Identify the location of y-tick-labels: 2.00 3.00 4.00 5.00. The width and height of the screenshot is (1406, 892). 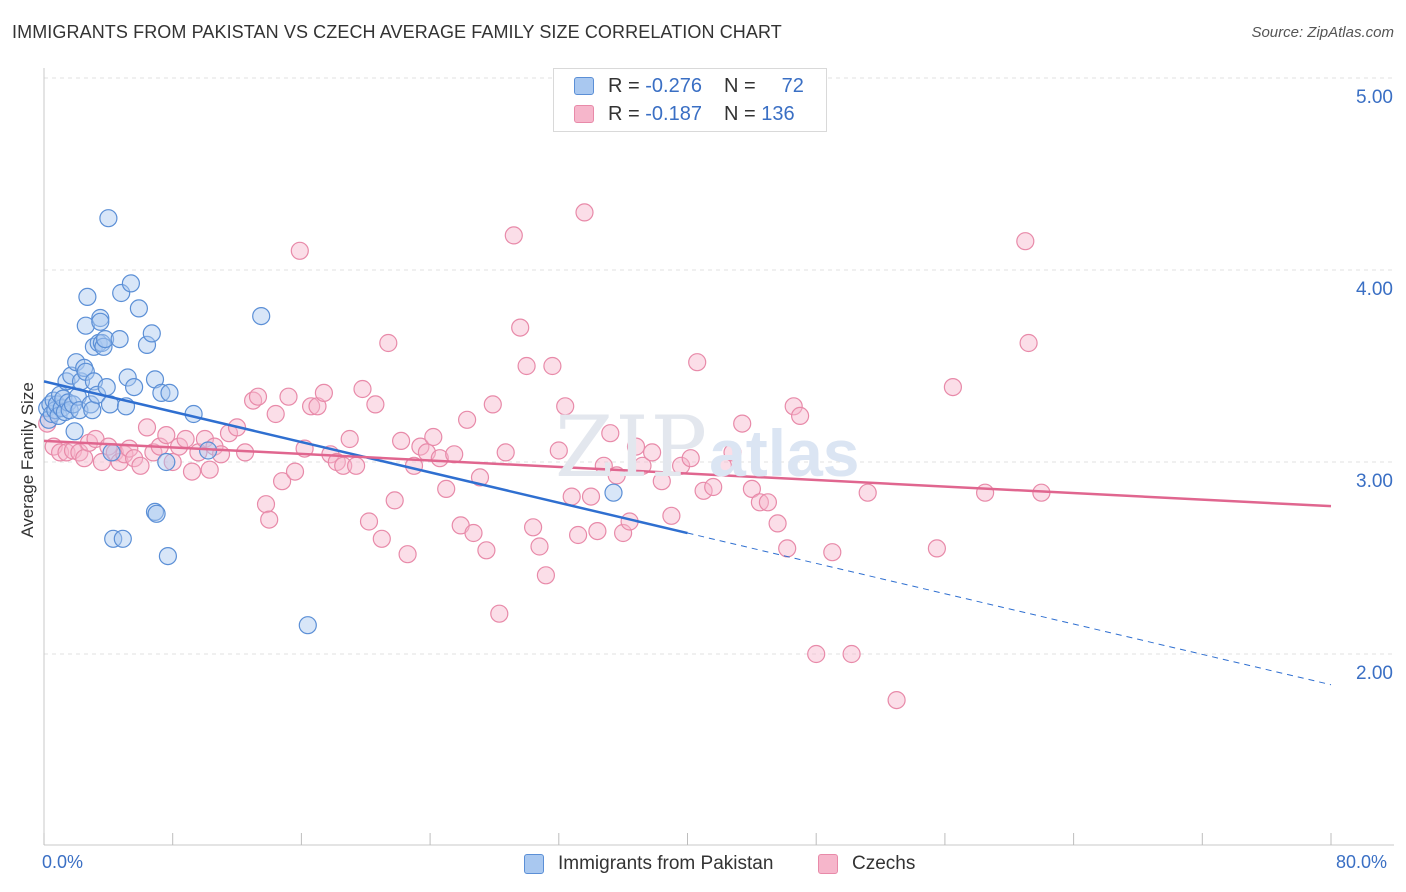
(1374, 385).